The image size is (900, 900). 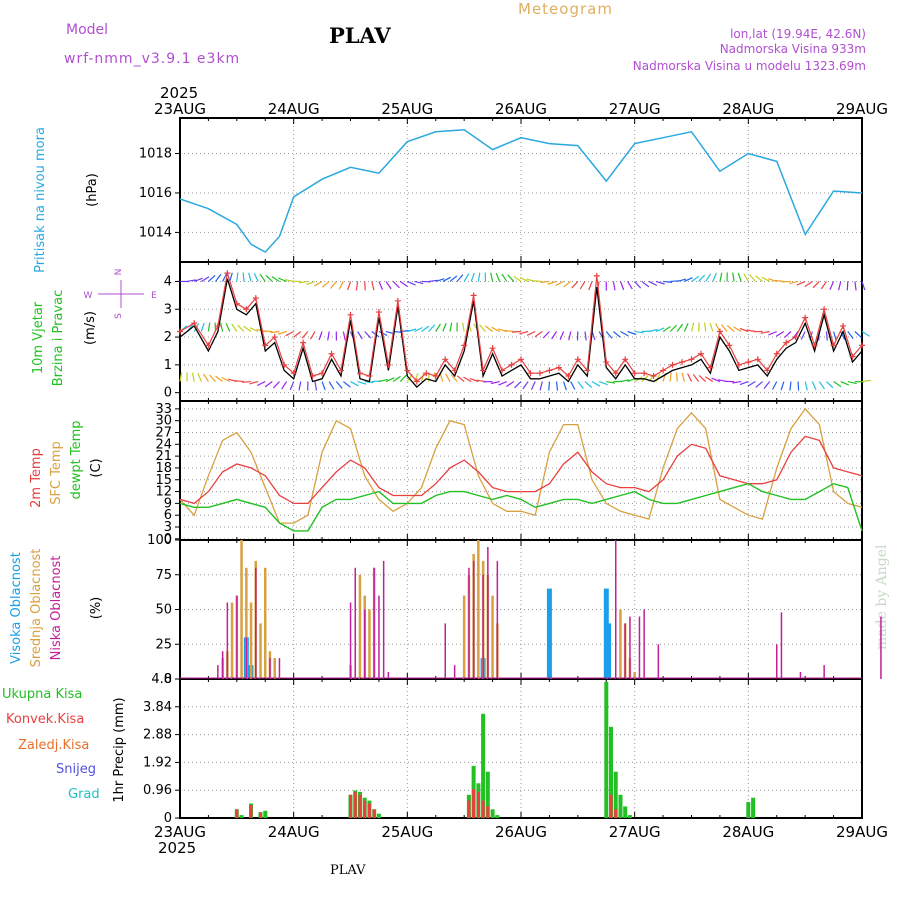 What do you see at coordinates (168, 539) in the screenshot?
I see `y-tick-label: 0` at bounding box center [168, 539].